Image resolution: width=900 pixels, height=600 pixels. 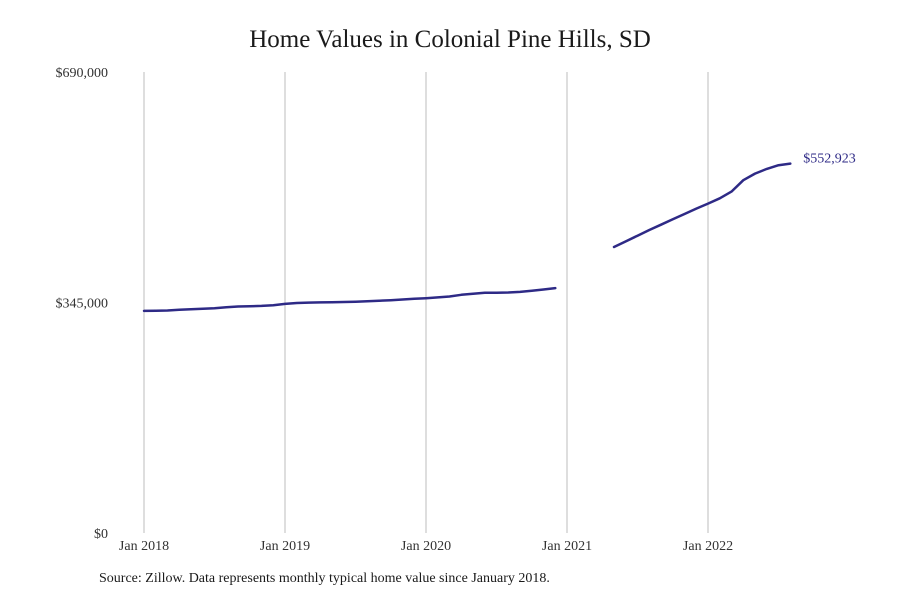 What do you see at coordinates (285, 546) in the screenshot?
I see `x-tick-label: Jan 2019` at bounding box center [285, 546].